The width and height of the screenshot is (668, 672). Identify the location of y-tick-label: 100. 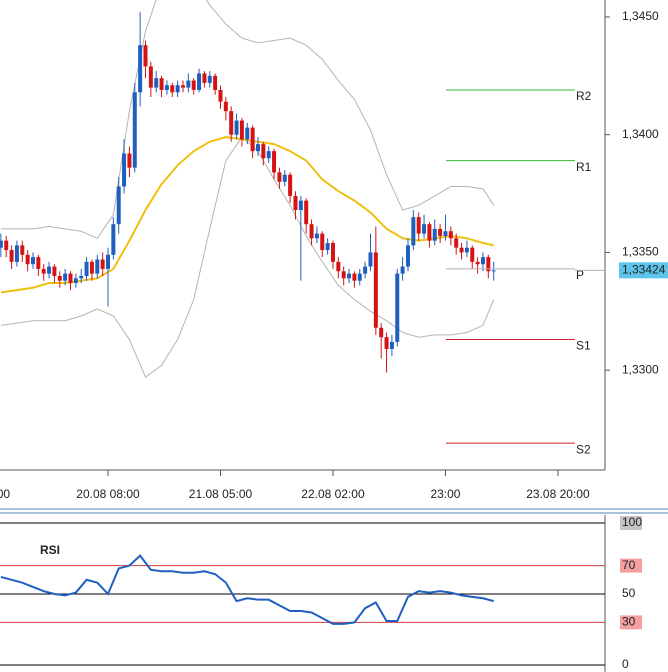
(632, 522).